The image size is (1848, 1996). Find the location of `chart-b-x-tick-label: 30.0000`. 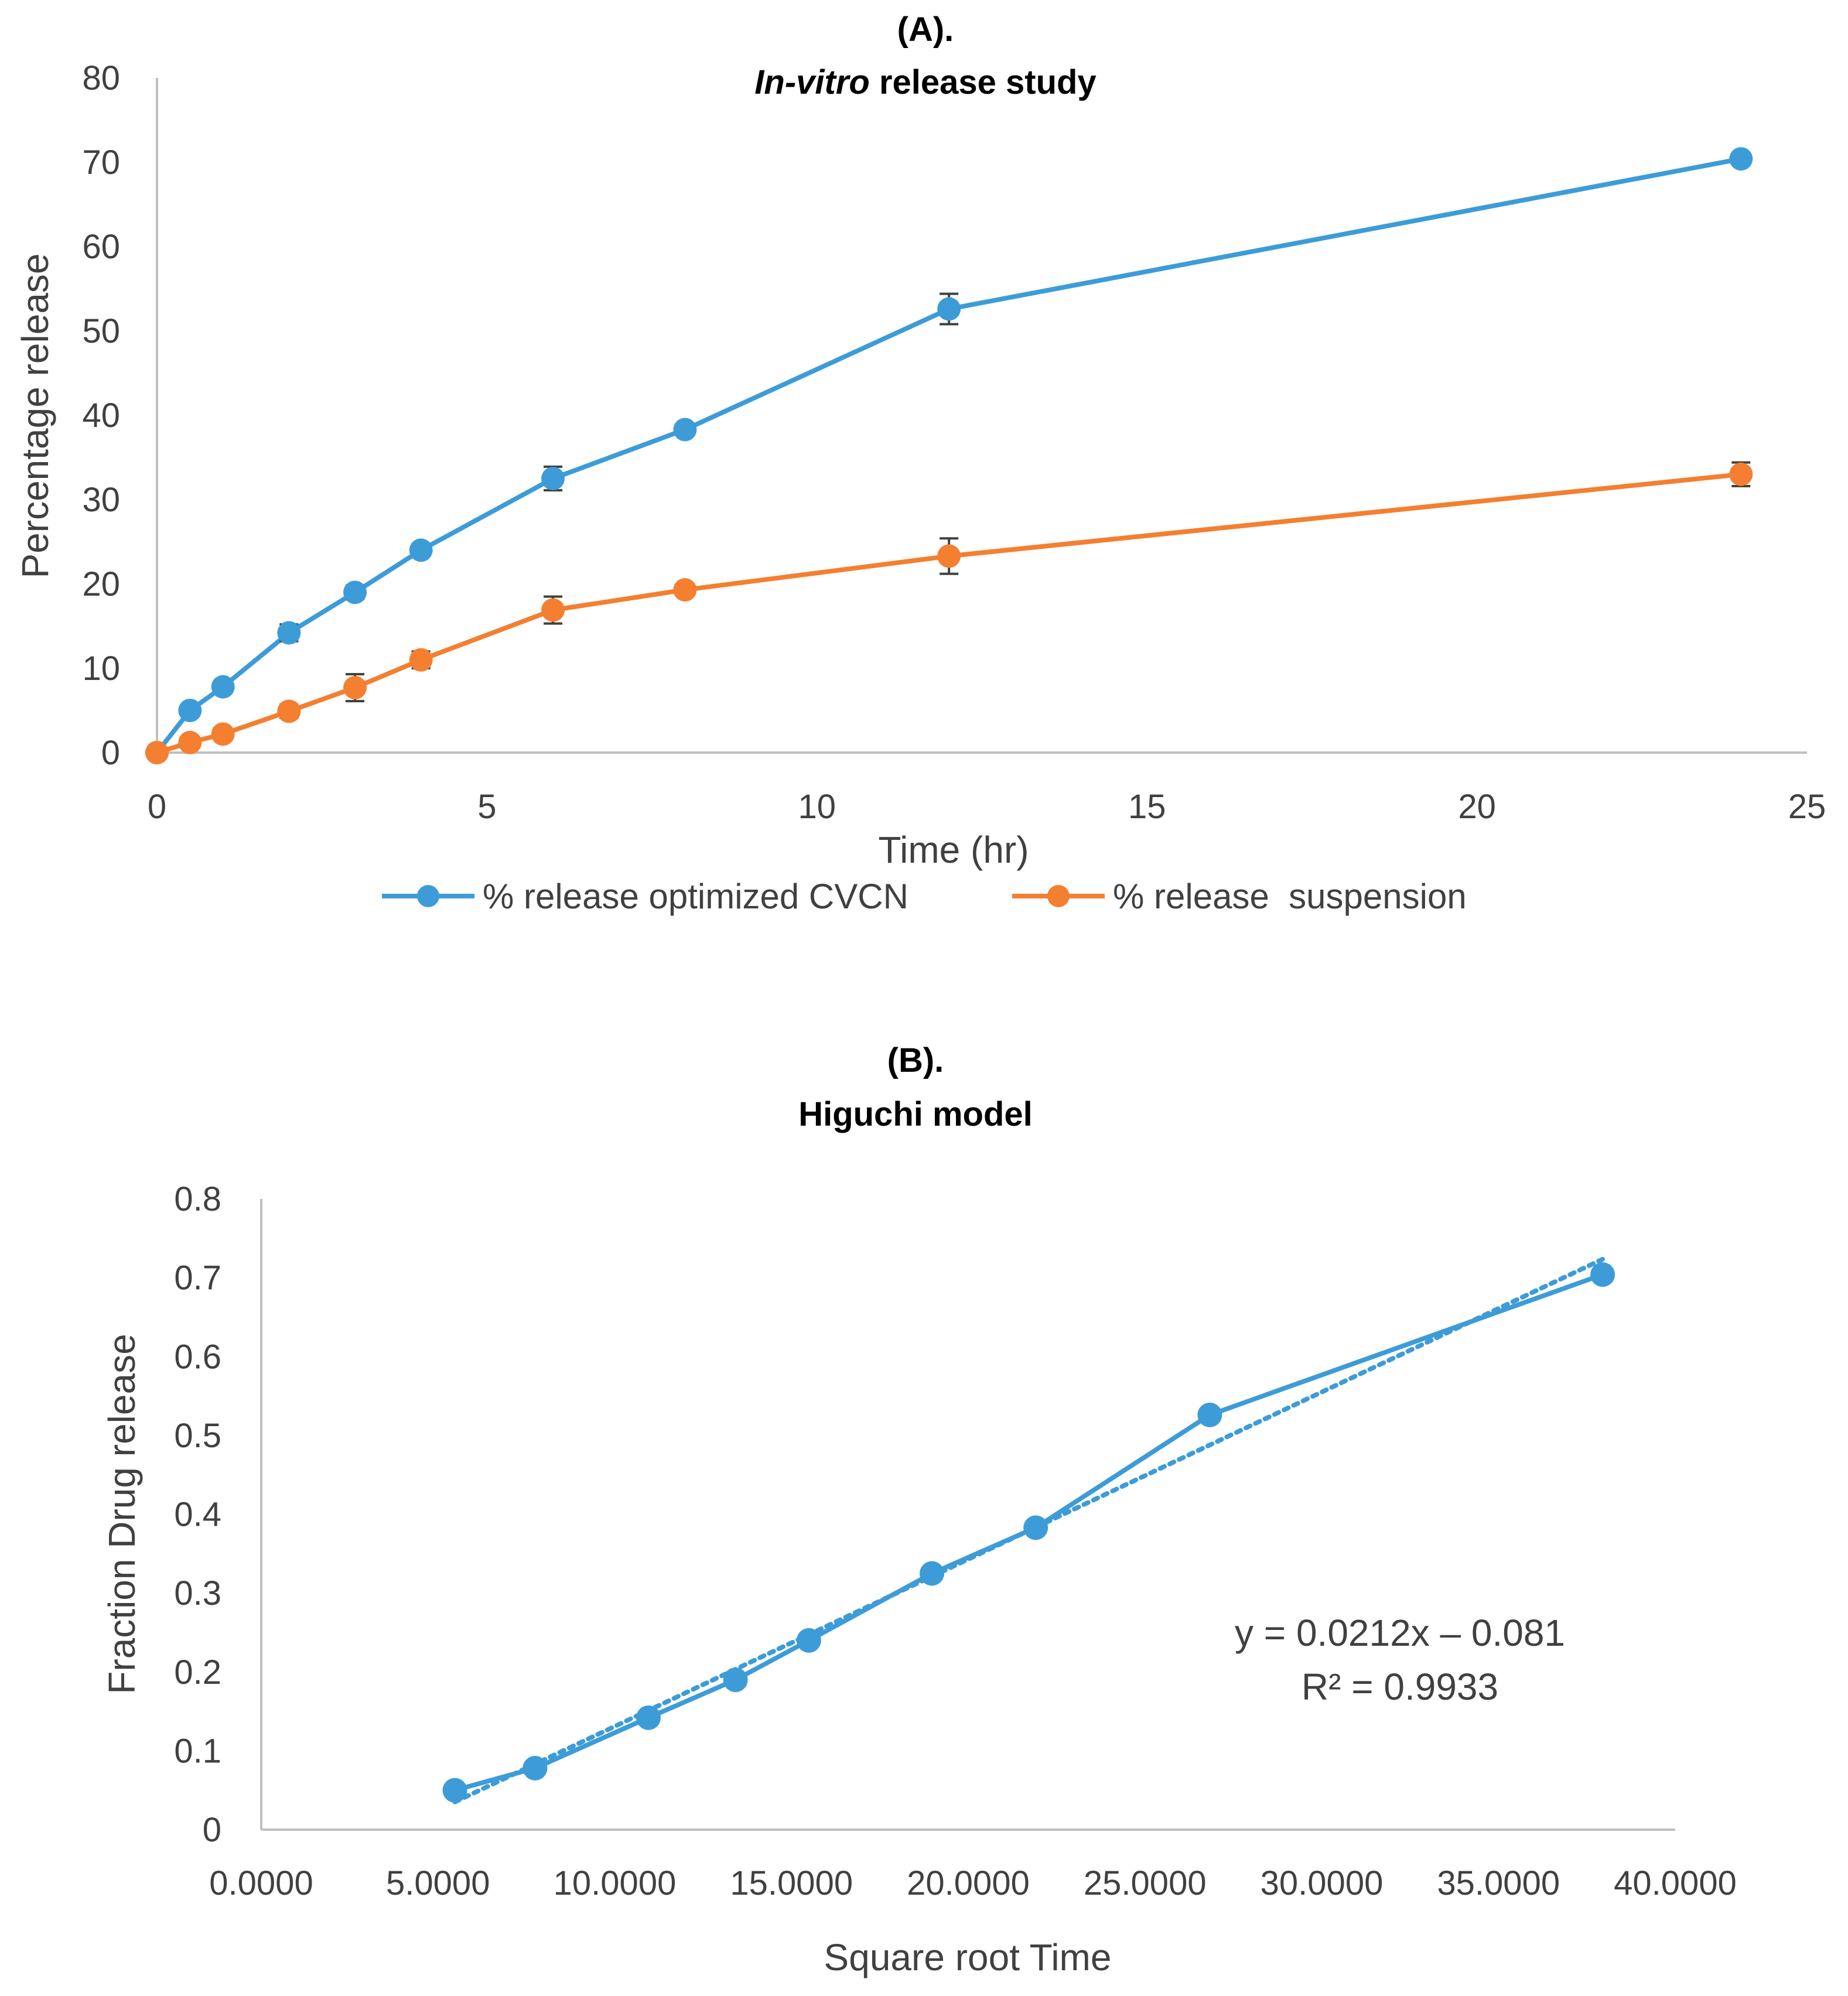

chart-b-x-tick-label: 30.0000 is located at coordinates (1322, 1883).